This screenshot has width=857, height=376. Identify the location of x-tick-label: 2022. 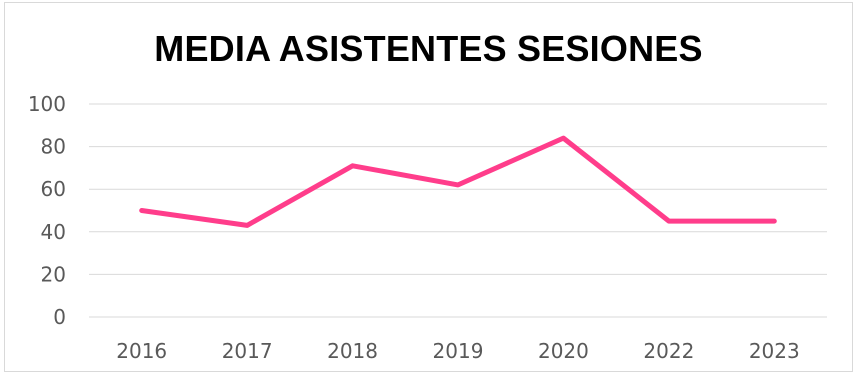
(668, 351).